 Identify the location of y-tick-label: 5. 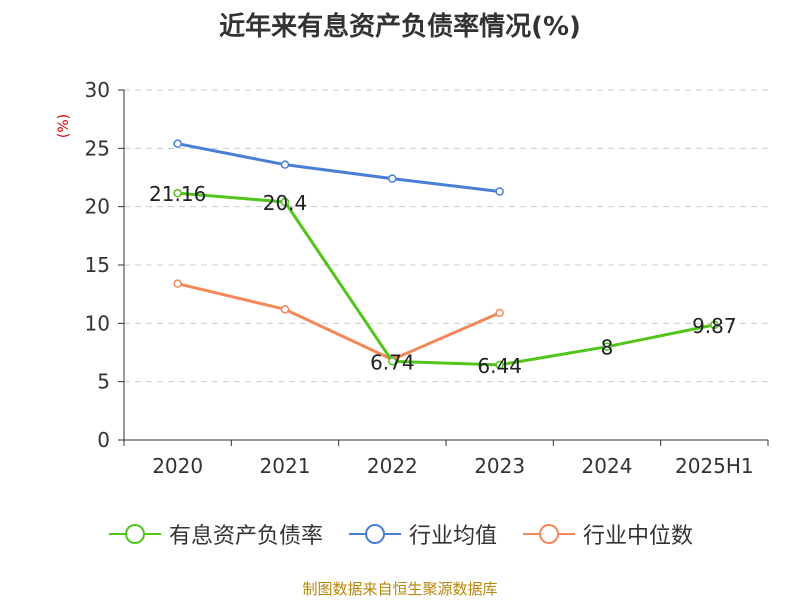
(103, 382).